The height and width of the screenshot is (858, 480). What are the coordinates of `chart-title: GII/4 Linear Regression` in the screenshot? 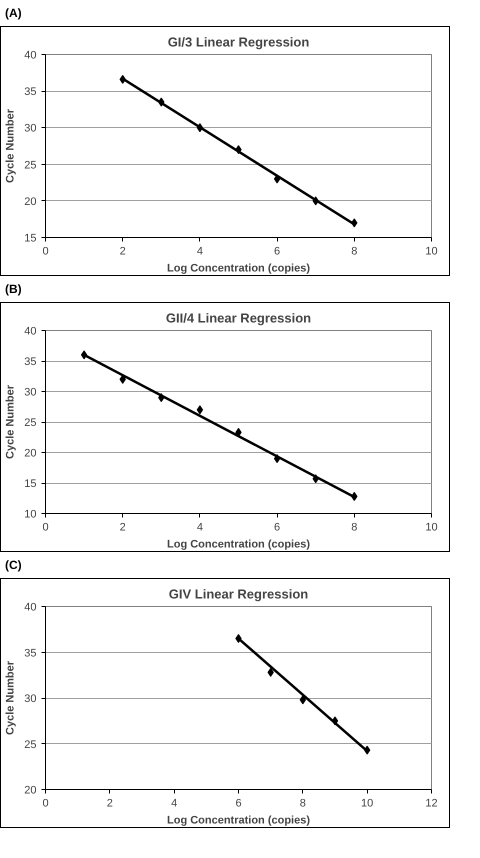 It's located at (239, 318).